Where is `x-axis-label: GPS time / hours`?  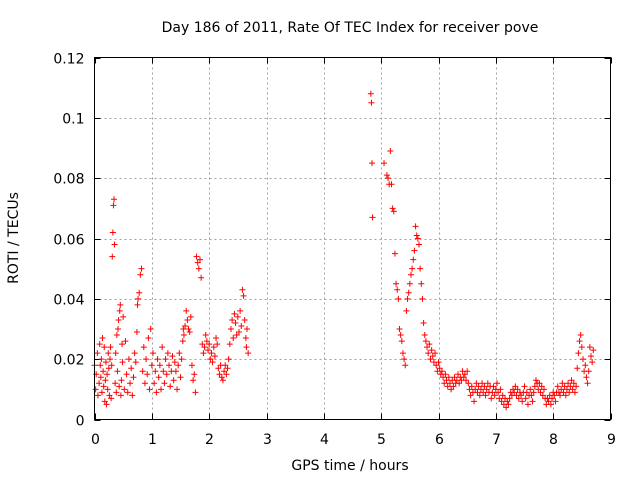 x-axis-label: GPS time / hours is located at coordinates (349, 466).